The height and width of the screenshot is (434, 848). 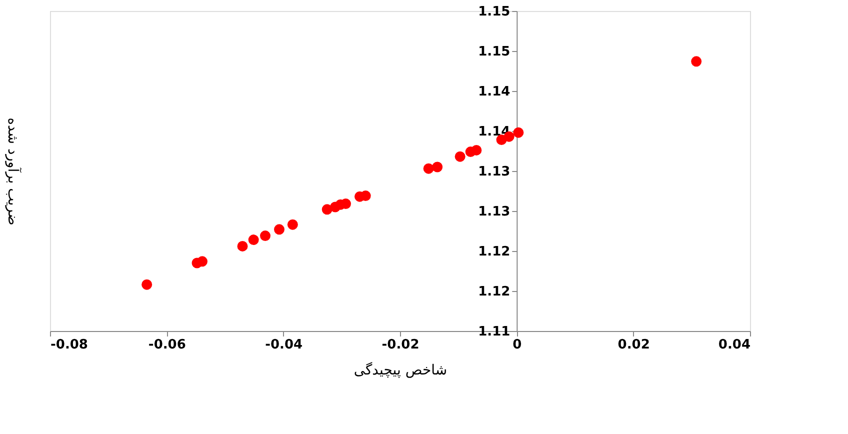 What do you see at coordinates (69, 345) in the screenshot?
I see `x-tick-label: -0.08` at bounding box center [69, 345].